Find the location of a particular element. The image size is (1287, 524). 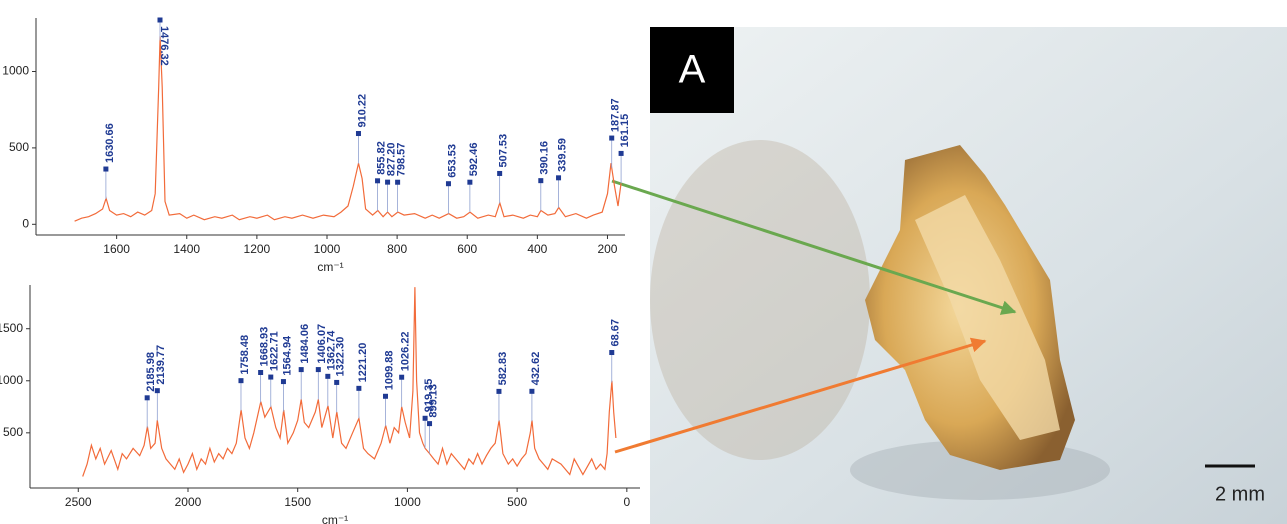

annotation-label: 1630.66 is located at coordinates (110, 143).